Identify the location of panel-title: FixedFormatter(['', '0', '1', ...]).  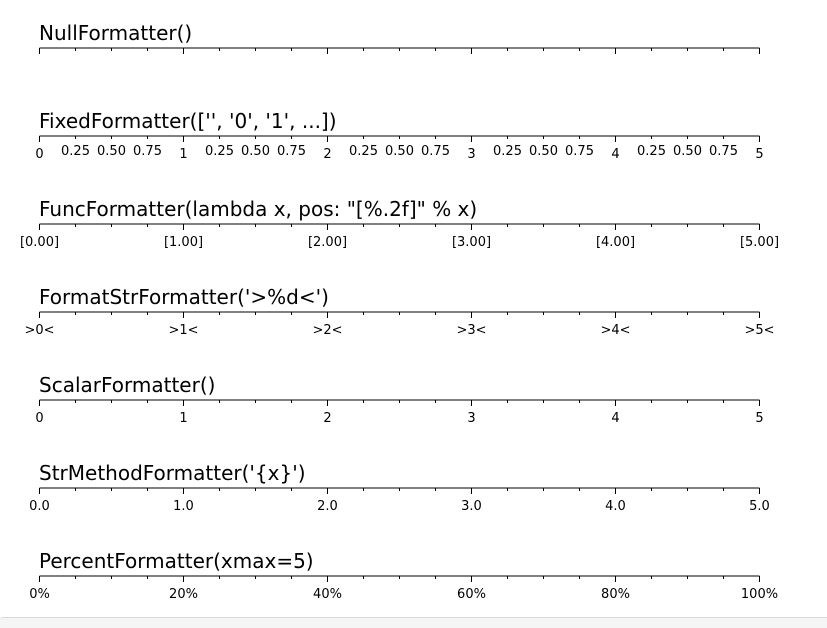
(188, 121).